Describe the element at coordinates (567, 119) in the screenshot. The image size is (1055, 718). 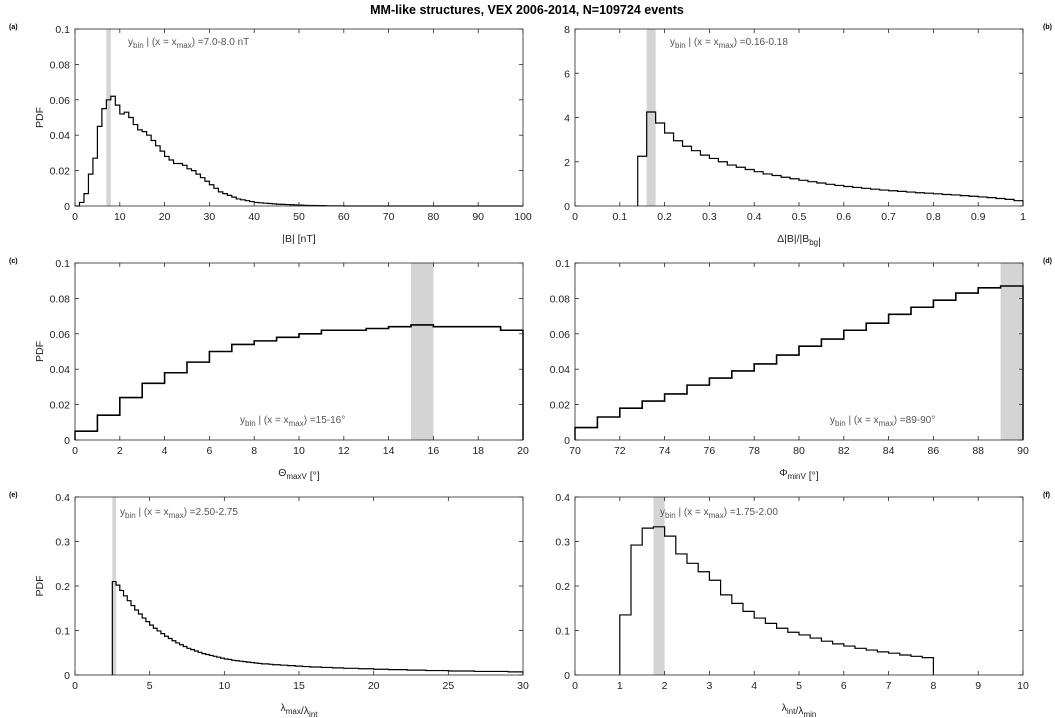
I see `y-tick-label: 4` at that location.